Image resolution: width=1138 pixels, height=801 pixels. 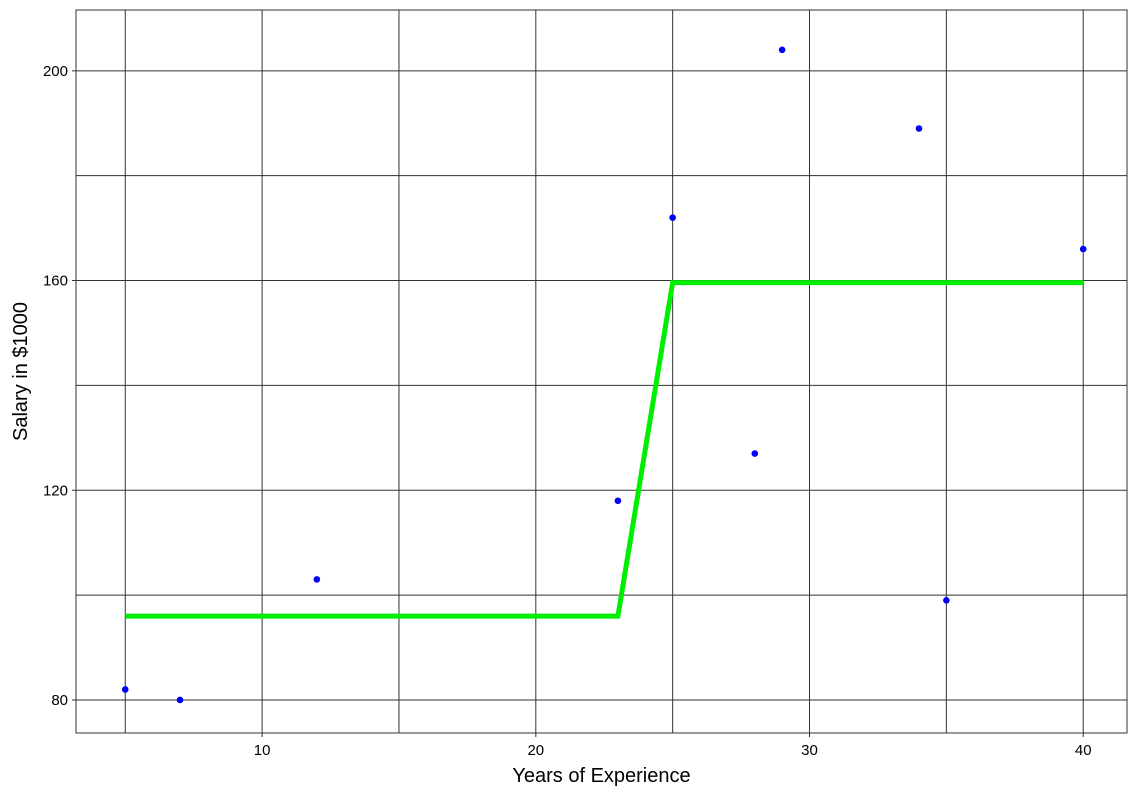 I want to click on x-axis-title: Years of Experience, so click(x=601, y=776).